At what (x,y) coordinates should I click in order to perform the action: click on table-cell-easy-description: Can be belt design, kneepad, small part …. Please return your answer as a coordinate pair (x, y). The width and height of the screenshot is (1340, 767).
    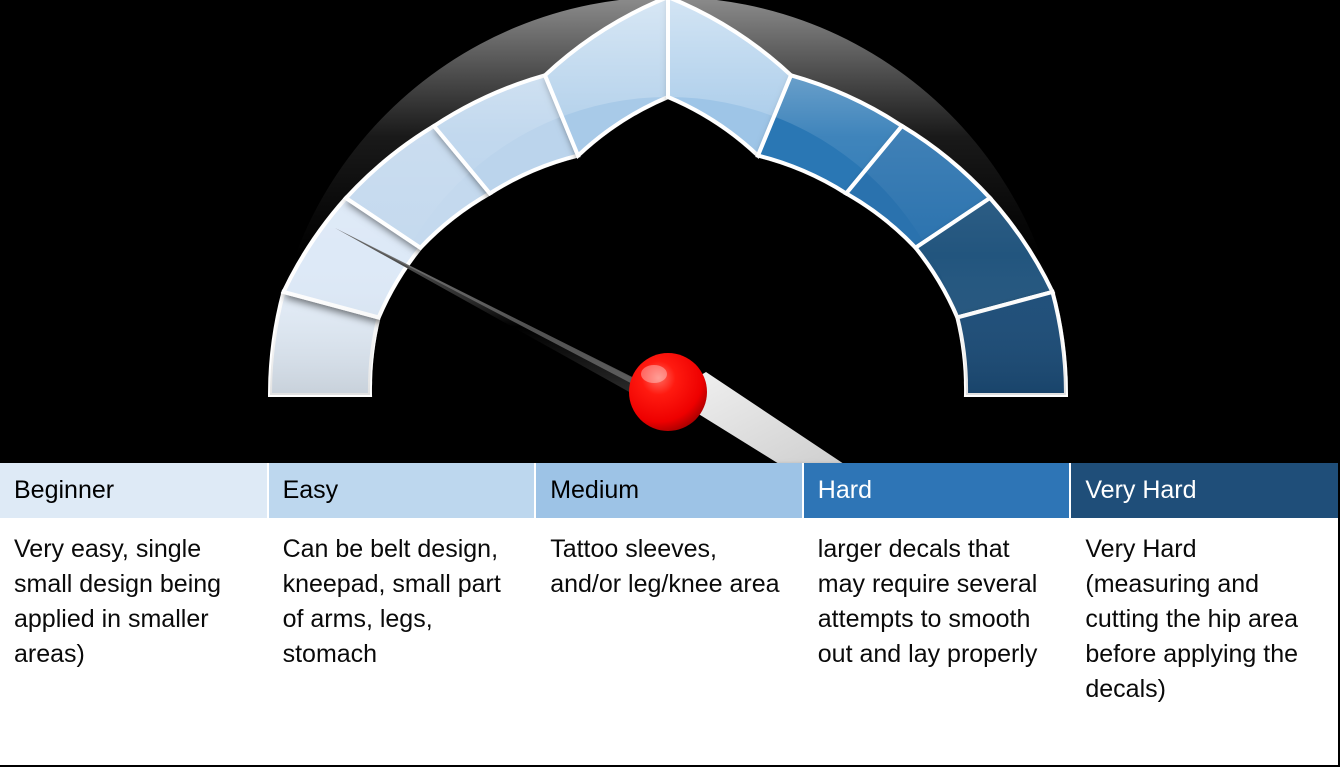
    Looking at the image, I should click on (402, 642).